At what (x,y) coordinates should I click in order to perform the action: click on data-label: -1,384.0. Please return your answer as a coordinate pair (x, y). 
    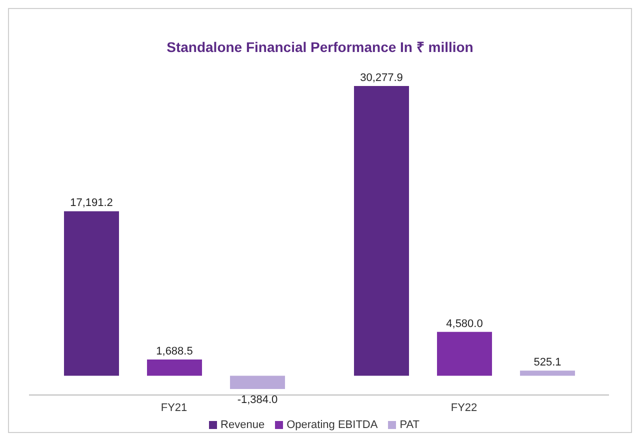
    Looking at the image, I should click on (257, 400).